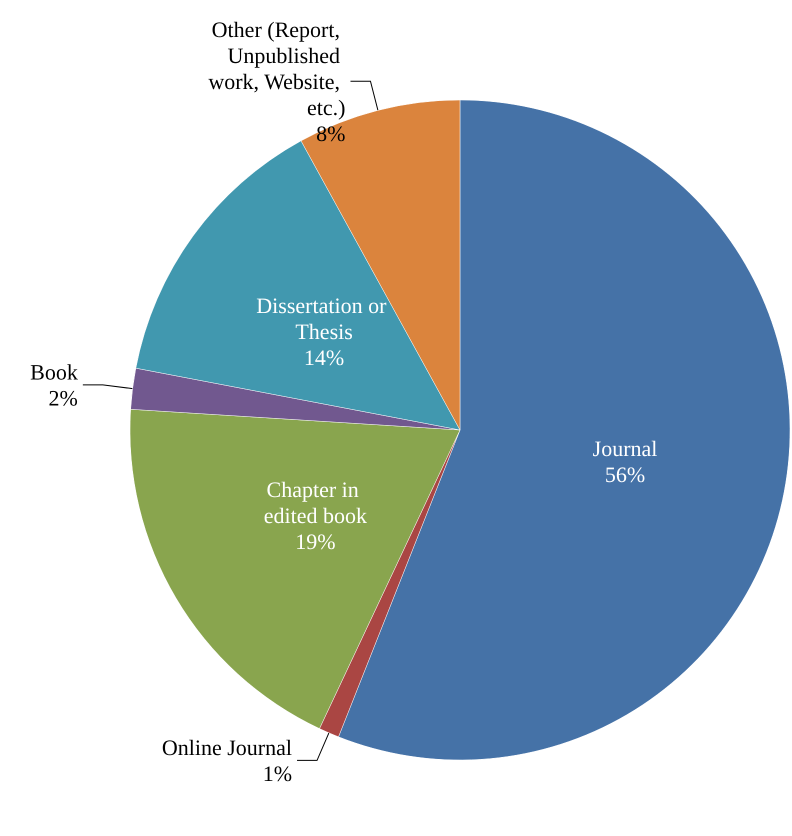 This screenshot has width=792, height=836. What do you see at coordinates (54, 371) in the screenshot?
I see `slice-label: Book` at bounding box center [54, 371].